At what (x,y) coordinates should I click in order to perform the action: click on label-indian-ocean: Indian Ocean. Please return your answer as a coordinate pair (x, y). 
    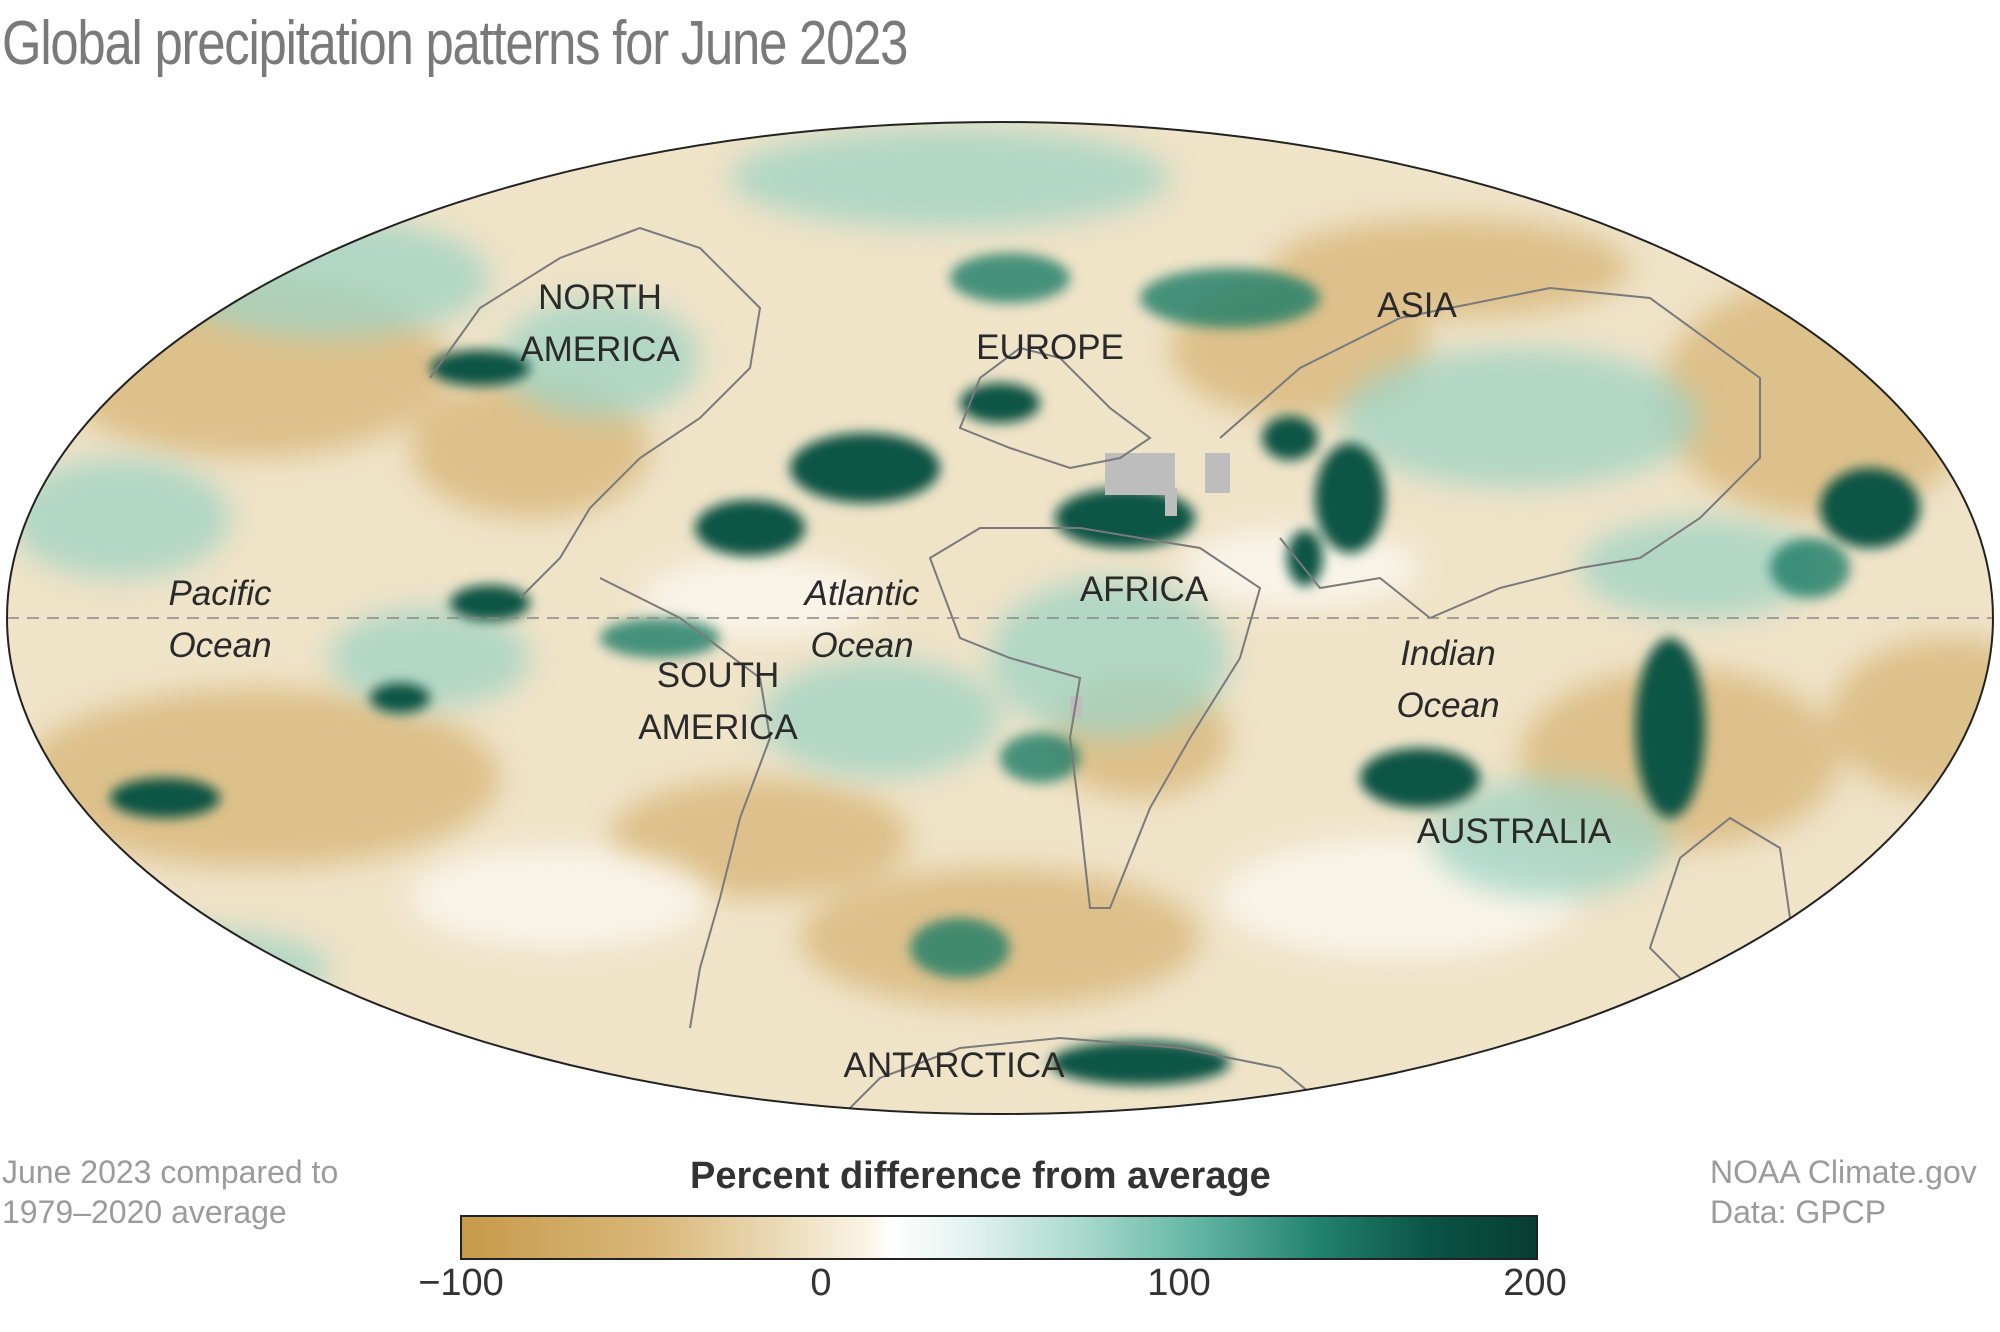
    Looking at the image, I should click on (1448, 679).